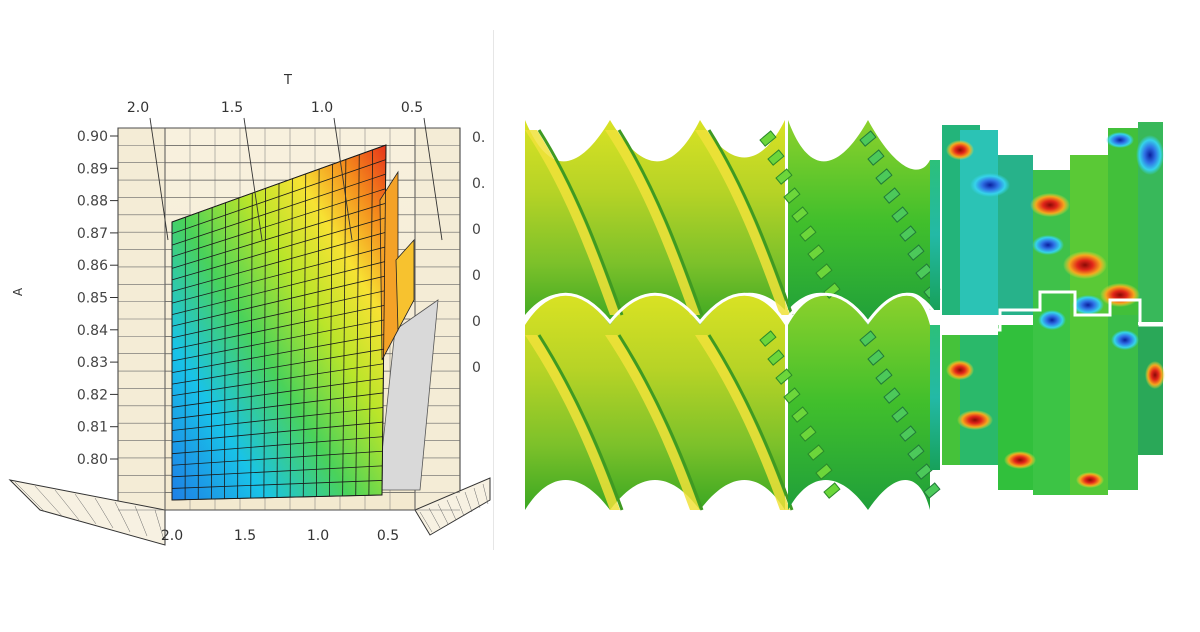 Image resolution: width=1200 pixels, height=632 pixels. What do you see at coordinates (412, 108) in the screenshot?
I see `top-tick-label: 0.5` at bounding box center [412, 108].